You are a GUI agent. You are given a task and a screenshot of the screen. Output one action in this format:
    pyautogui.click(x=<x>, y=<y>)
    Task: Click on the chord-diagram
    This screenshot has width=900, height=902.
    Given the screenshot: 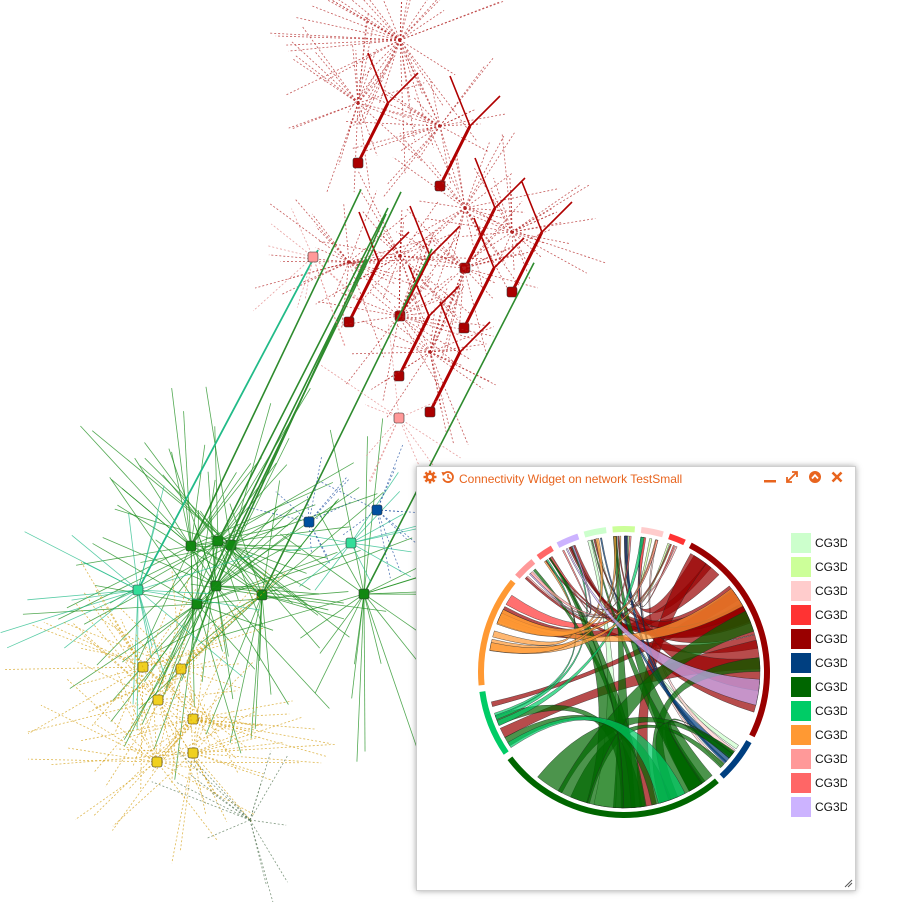 What is the action you would take?
    pyautogui.click(x=627, y=672)
    